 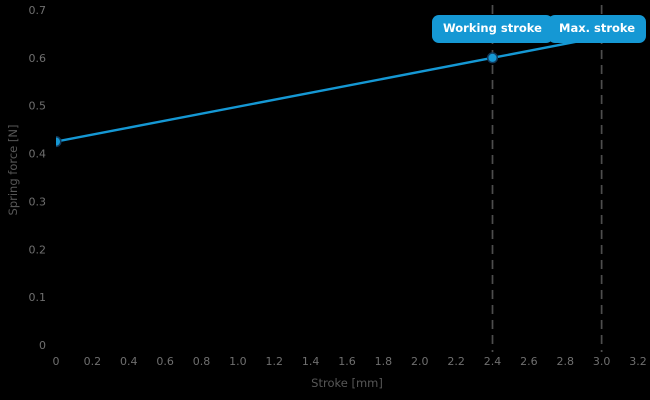 I want to click on x-tick-label: 0.4, so click(x=129, y=361).